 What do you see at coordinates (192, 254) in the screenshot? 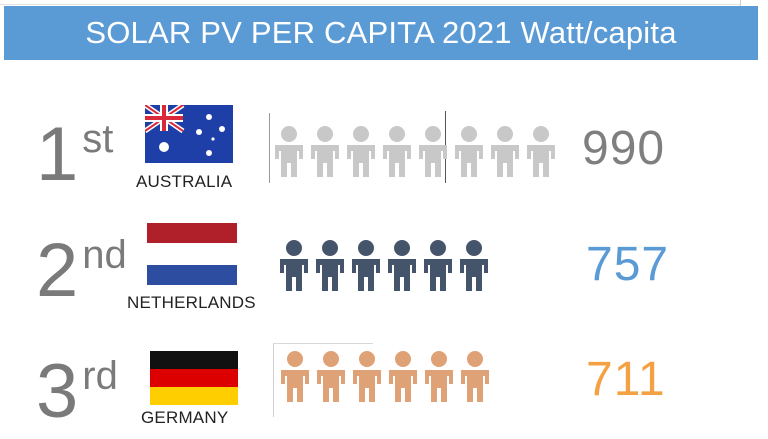
I see `netherlands-flag-icon` at bounding box center [192, 254].